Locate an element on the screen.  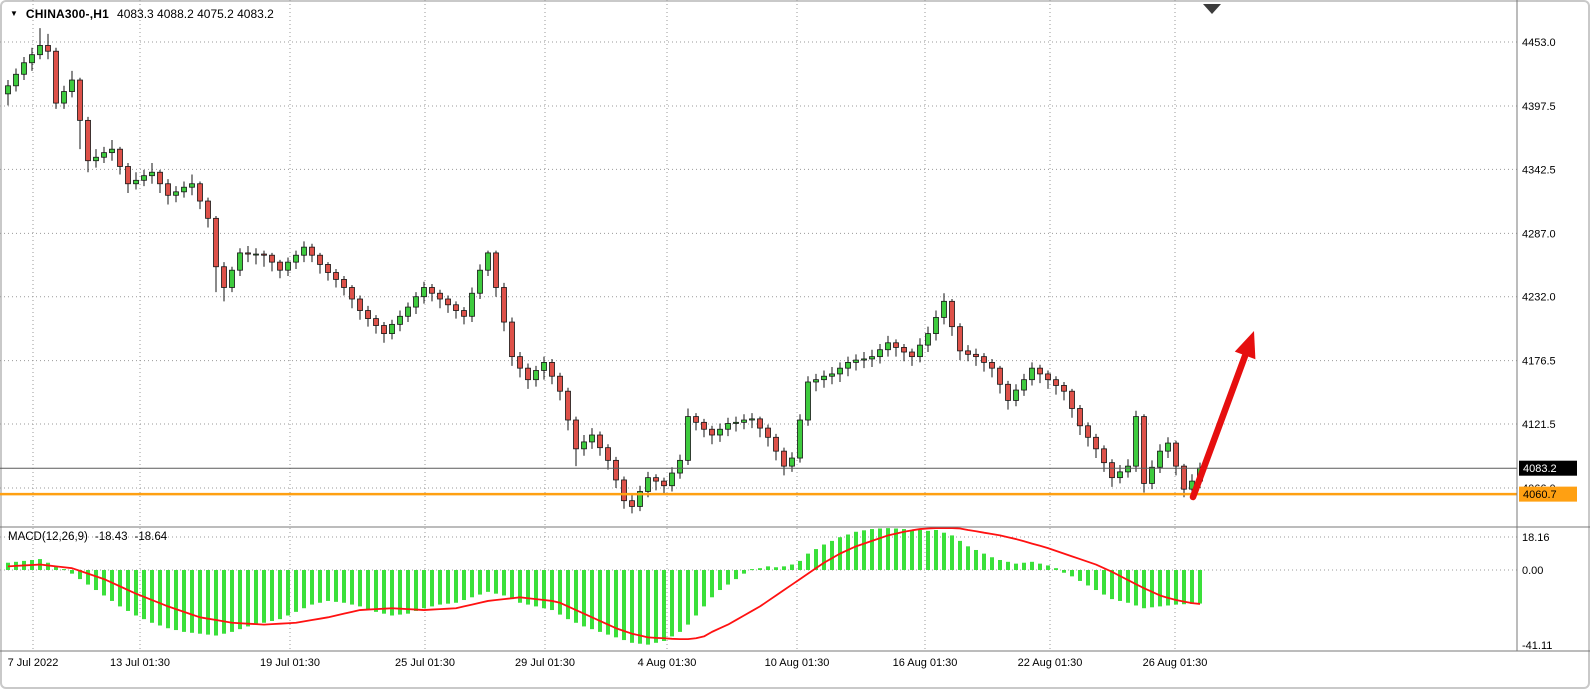
chart-shift-marker-icon is located at coordinates (1212, 9).